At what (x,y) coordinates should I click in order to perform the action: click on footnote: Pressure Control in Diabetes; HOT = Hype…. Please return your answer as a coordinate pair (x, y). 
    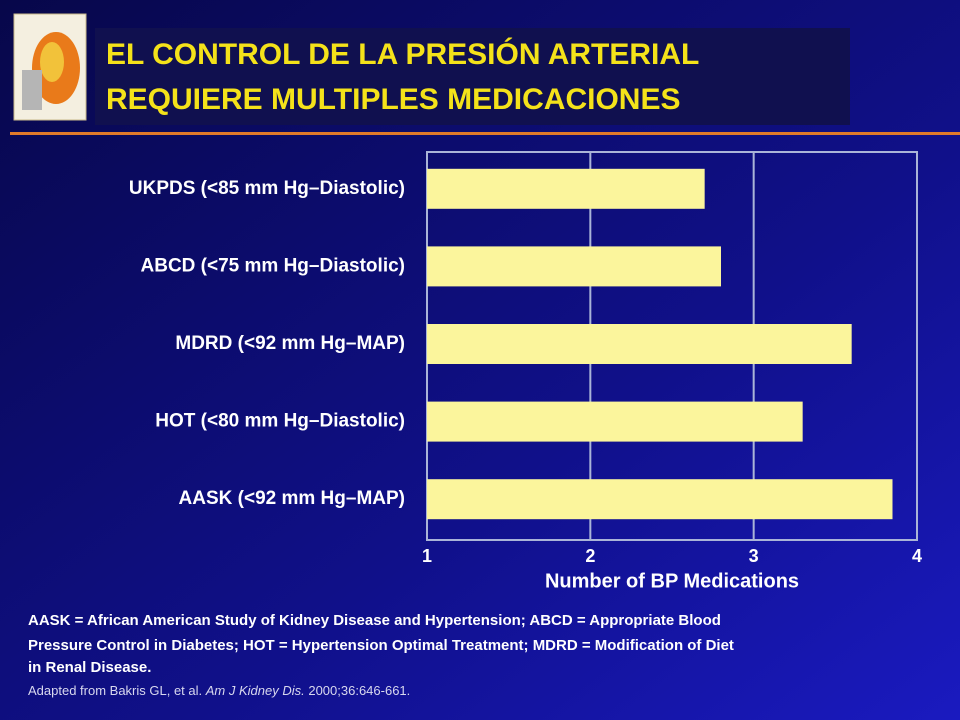
    Looking at the image, I should click on (381, 645).